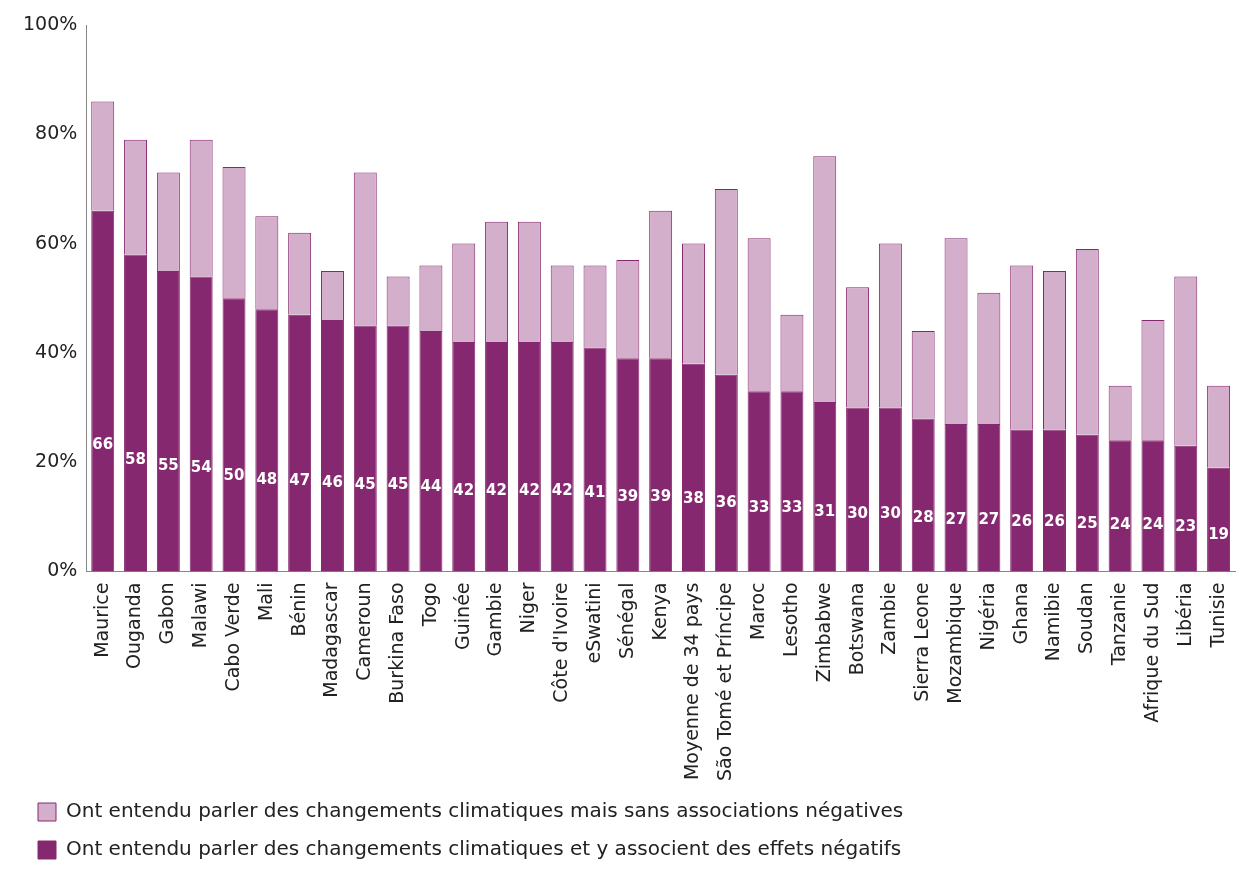 The width and height of the screenshot is (1255, 880). What do you see at coordinates (297, 609) in the screenshot?
I see `x-tick-label: Bénin` at bounding box center [297, 609].